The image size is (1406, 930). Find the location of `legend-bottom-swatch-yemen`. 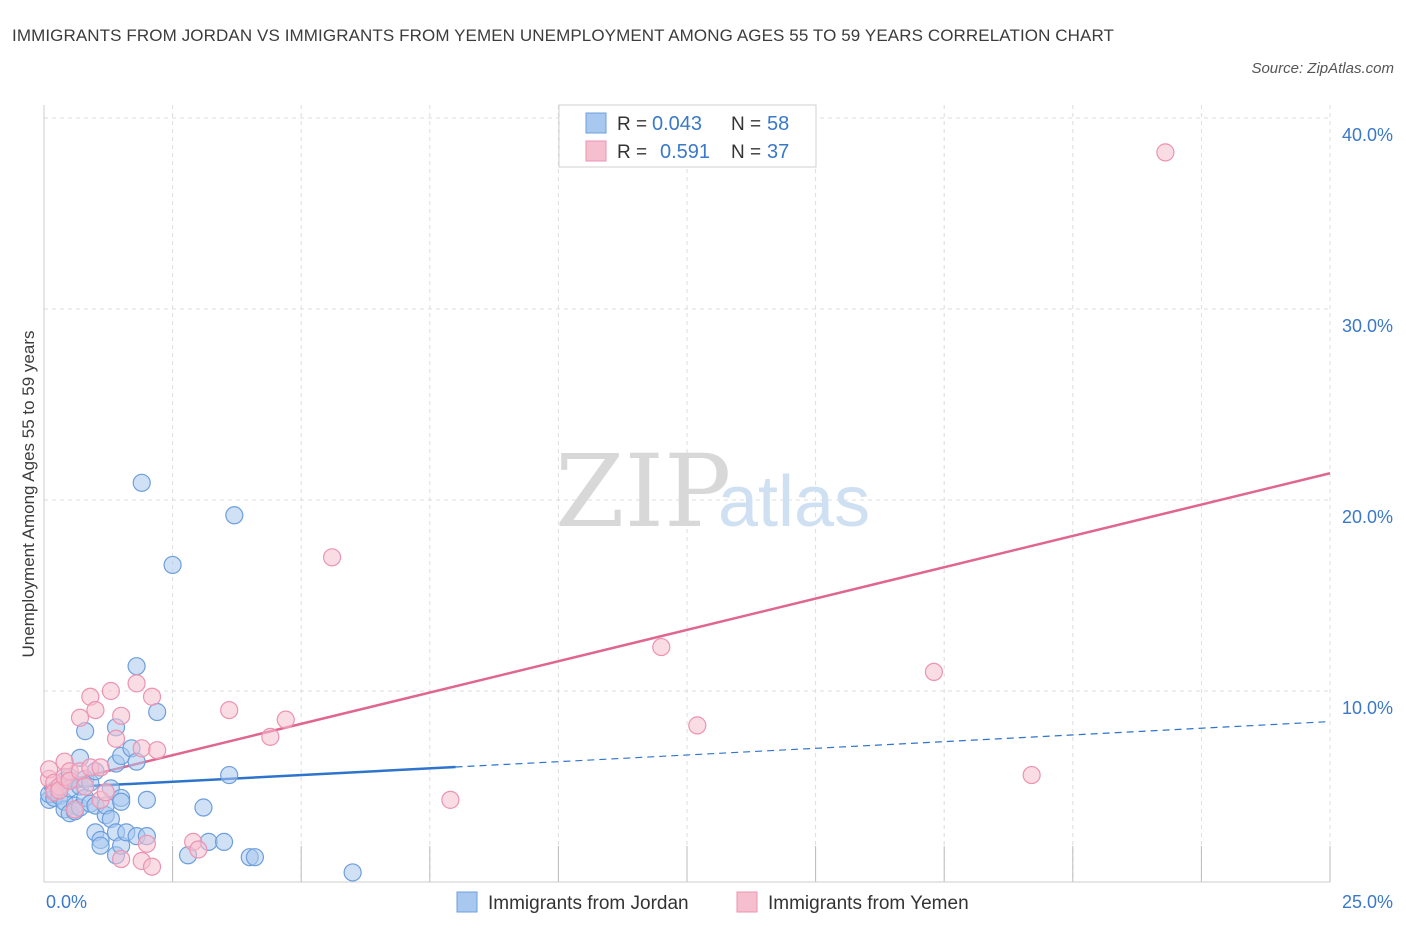

legend-bottom-swatch-yemen is located at coordinates (747, 902).